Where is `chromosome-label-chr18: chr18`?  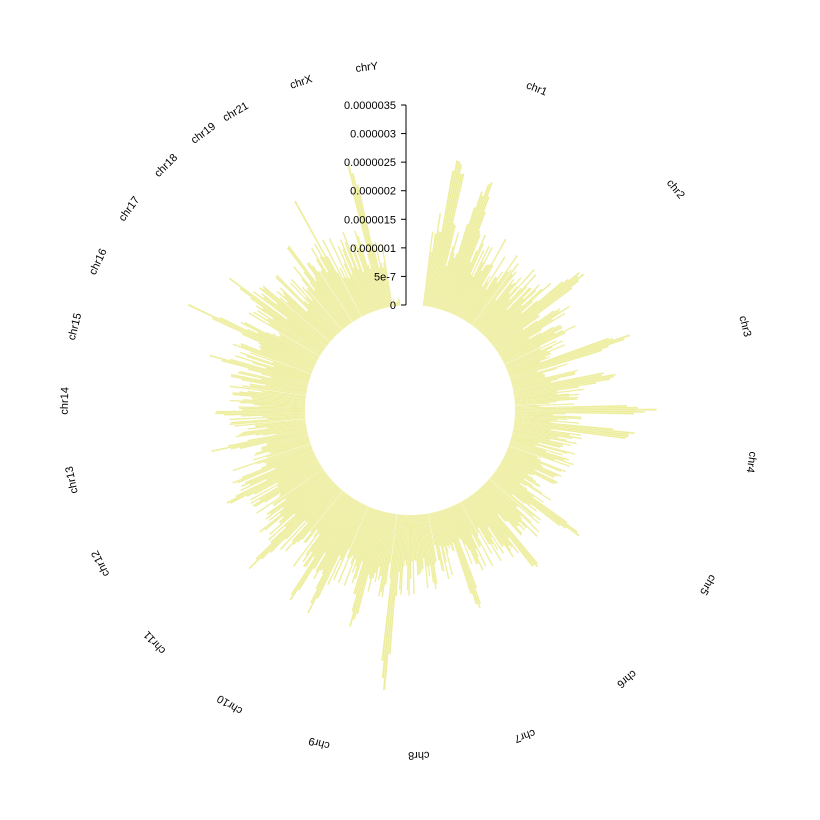
chromosome-label-chr18: chr18 is located at coordinates (166, 166).